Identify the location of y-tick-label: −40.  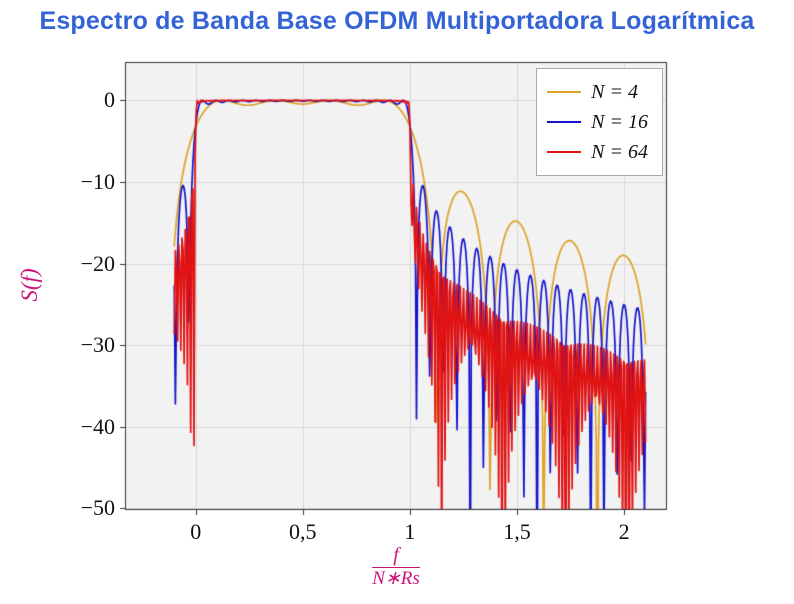
(97, 426).